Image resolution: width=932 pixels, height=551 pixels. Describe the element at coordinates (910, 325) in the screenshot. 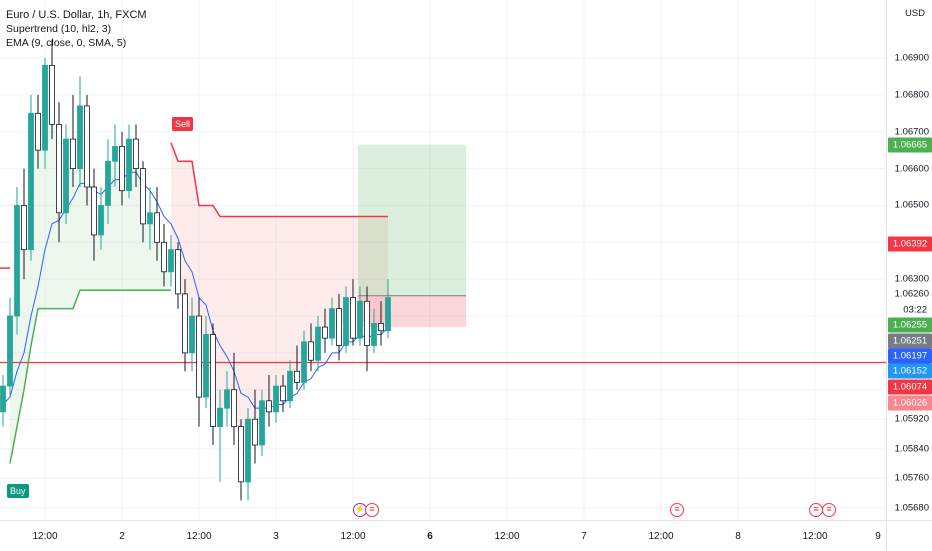

I see `price-tag: 1.06255` at that location.